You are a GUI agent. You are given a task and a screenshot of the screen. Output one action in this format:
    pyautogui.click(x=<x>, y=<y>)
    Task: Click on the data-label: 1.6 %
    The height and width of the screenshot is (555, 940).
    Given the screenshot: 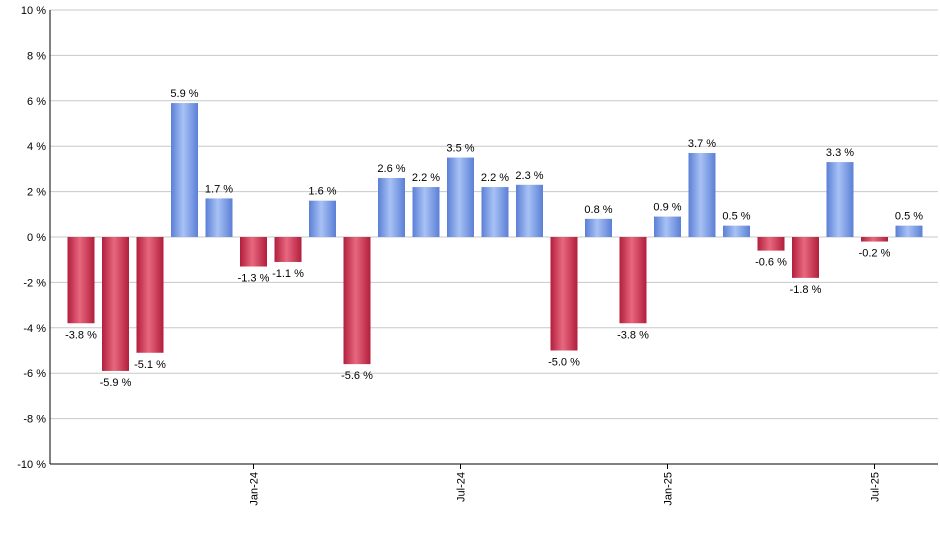 What is the action you would take?
    pyautogui.click(x=322, y=192)
    